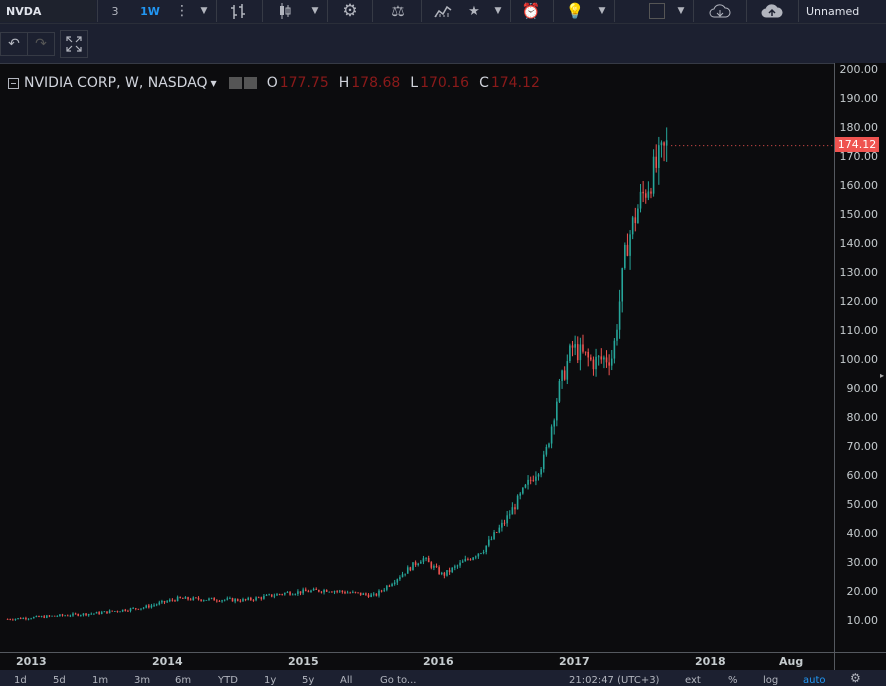  Describe the element at coordinates (575, 11) in the screenshot. I see `lightbulb-icon: 💡` at that location.